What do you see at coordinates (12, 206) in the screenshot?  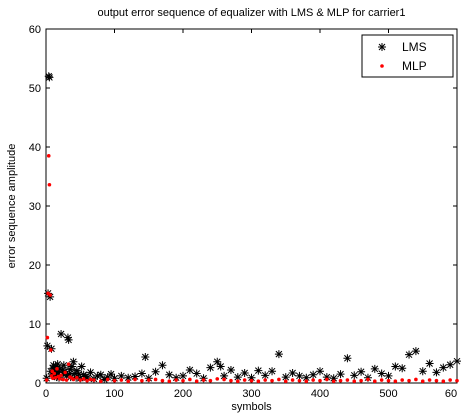 I see `y-axis-title: error sequence amplitude` at bounding box center [12, 206].